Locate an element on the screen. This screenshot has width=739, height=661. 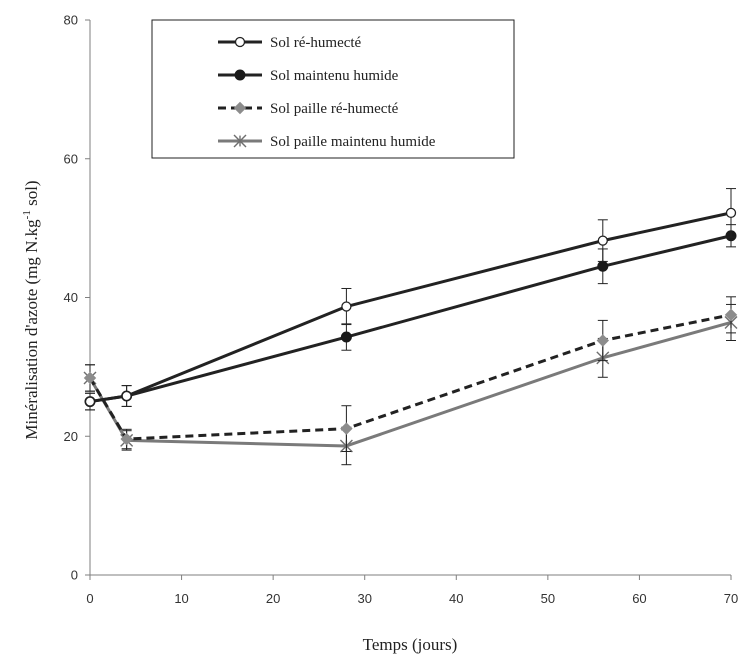
legend-label: Sol paille ré-humecté is located at coordinates (334, 109).